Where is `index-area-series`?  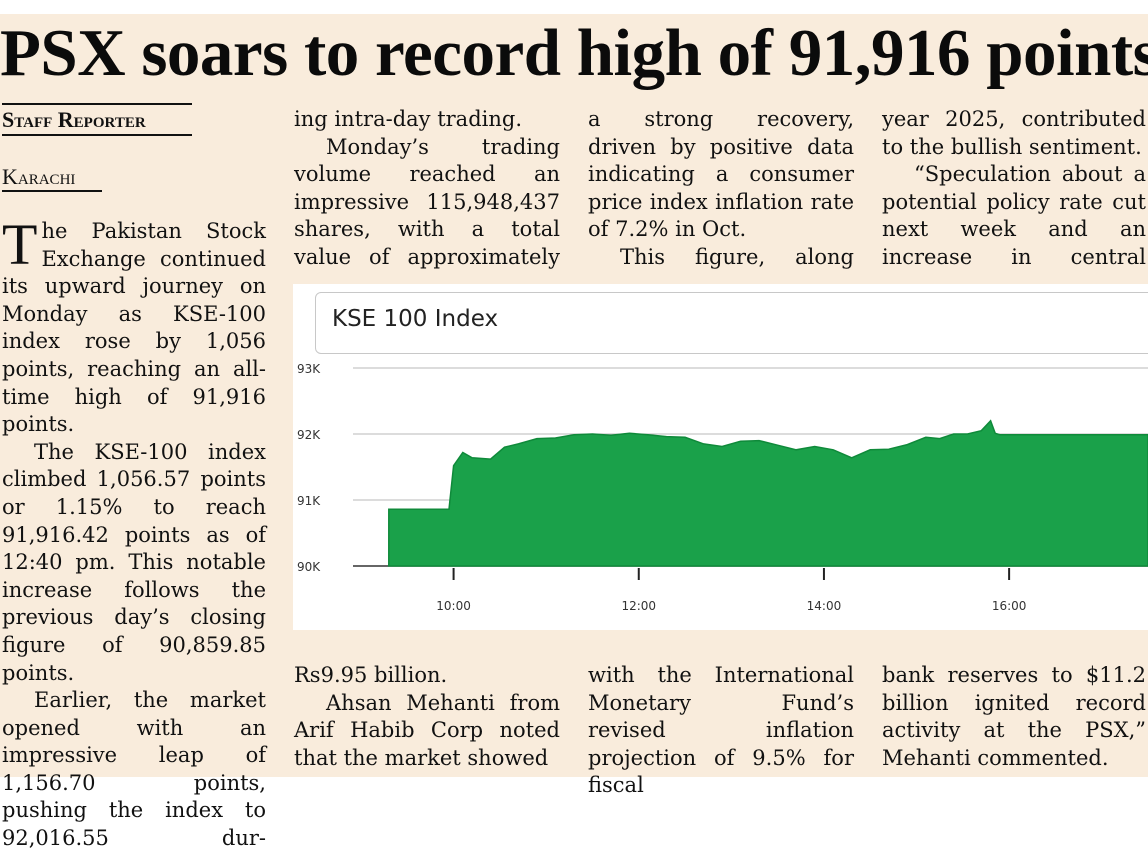 index-area-series is located at coordinates (768, 493).